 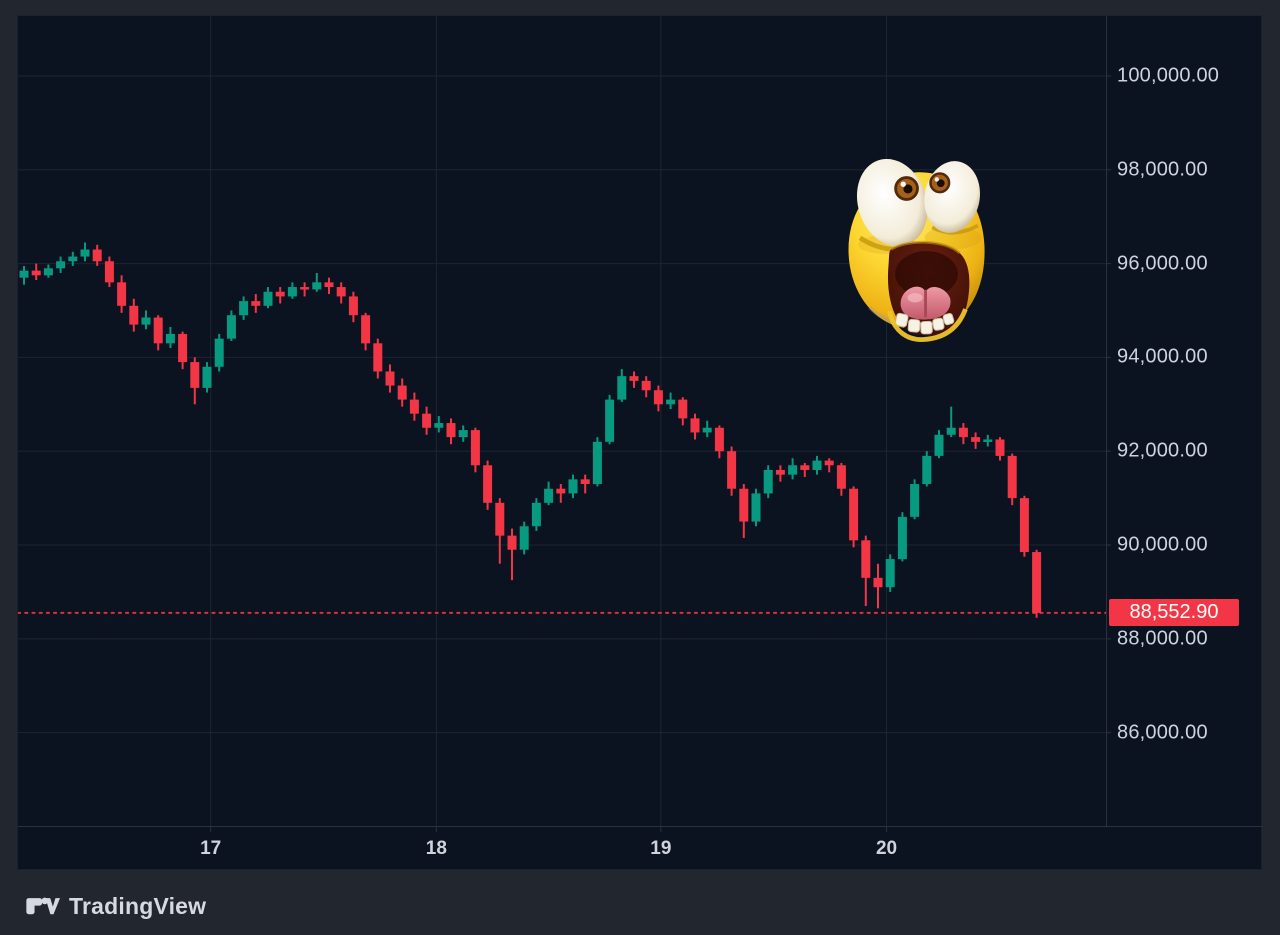 I want to click on tradingview-logo-link: TradingView, so click(x=115, y=906).